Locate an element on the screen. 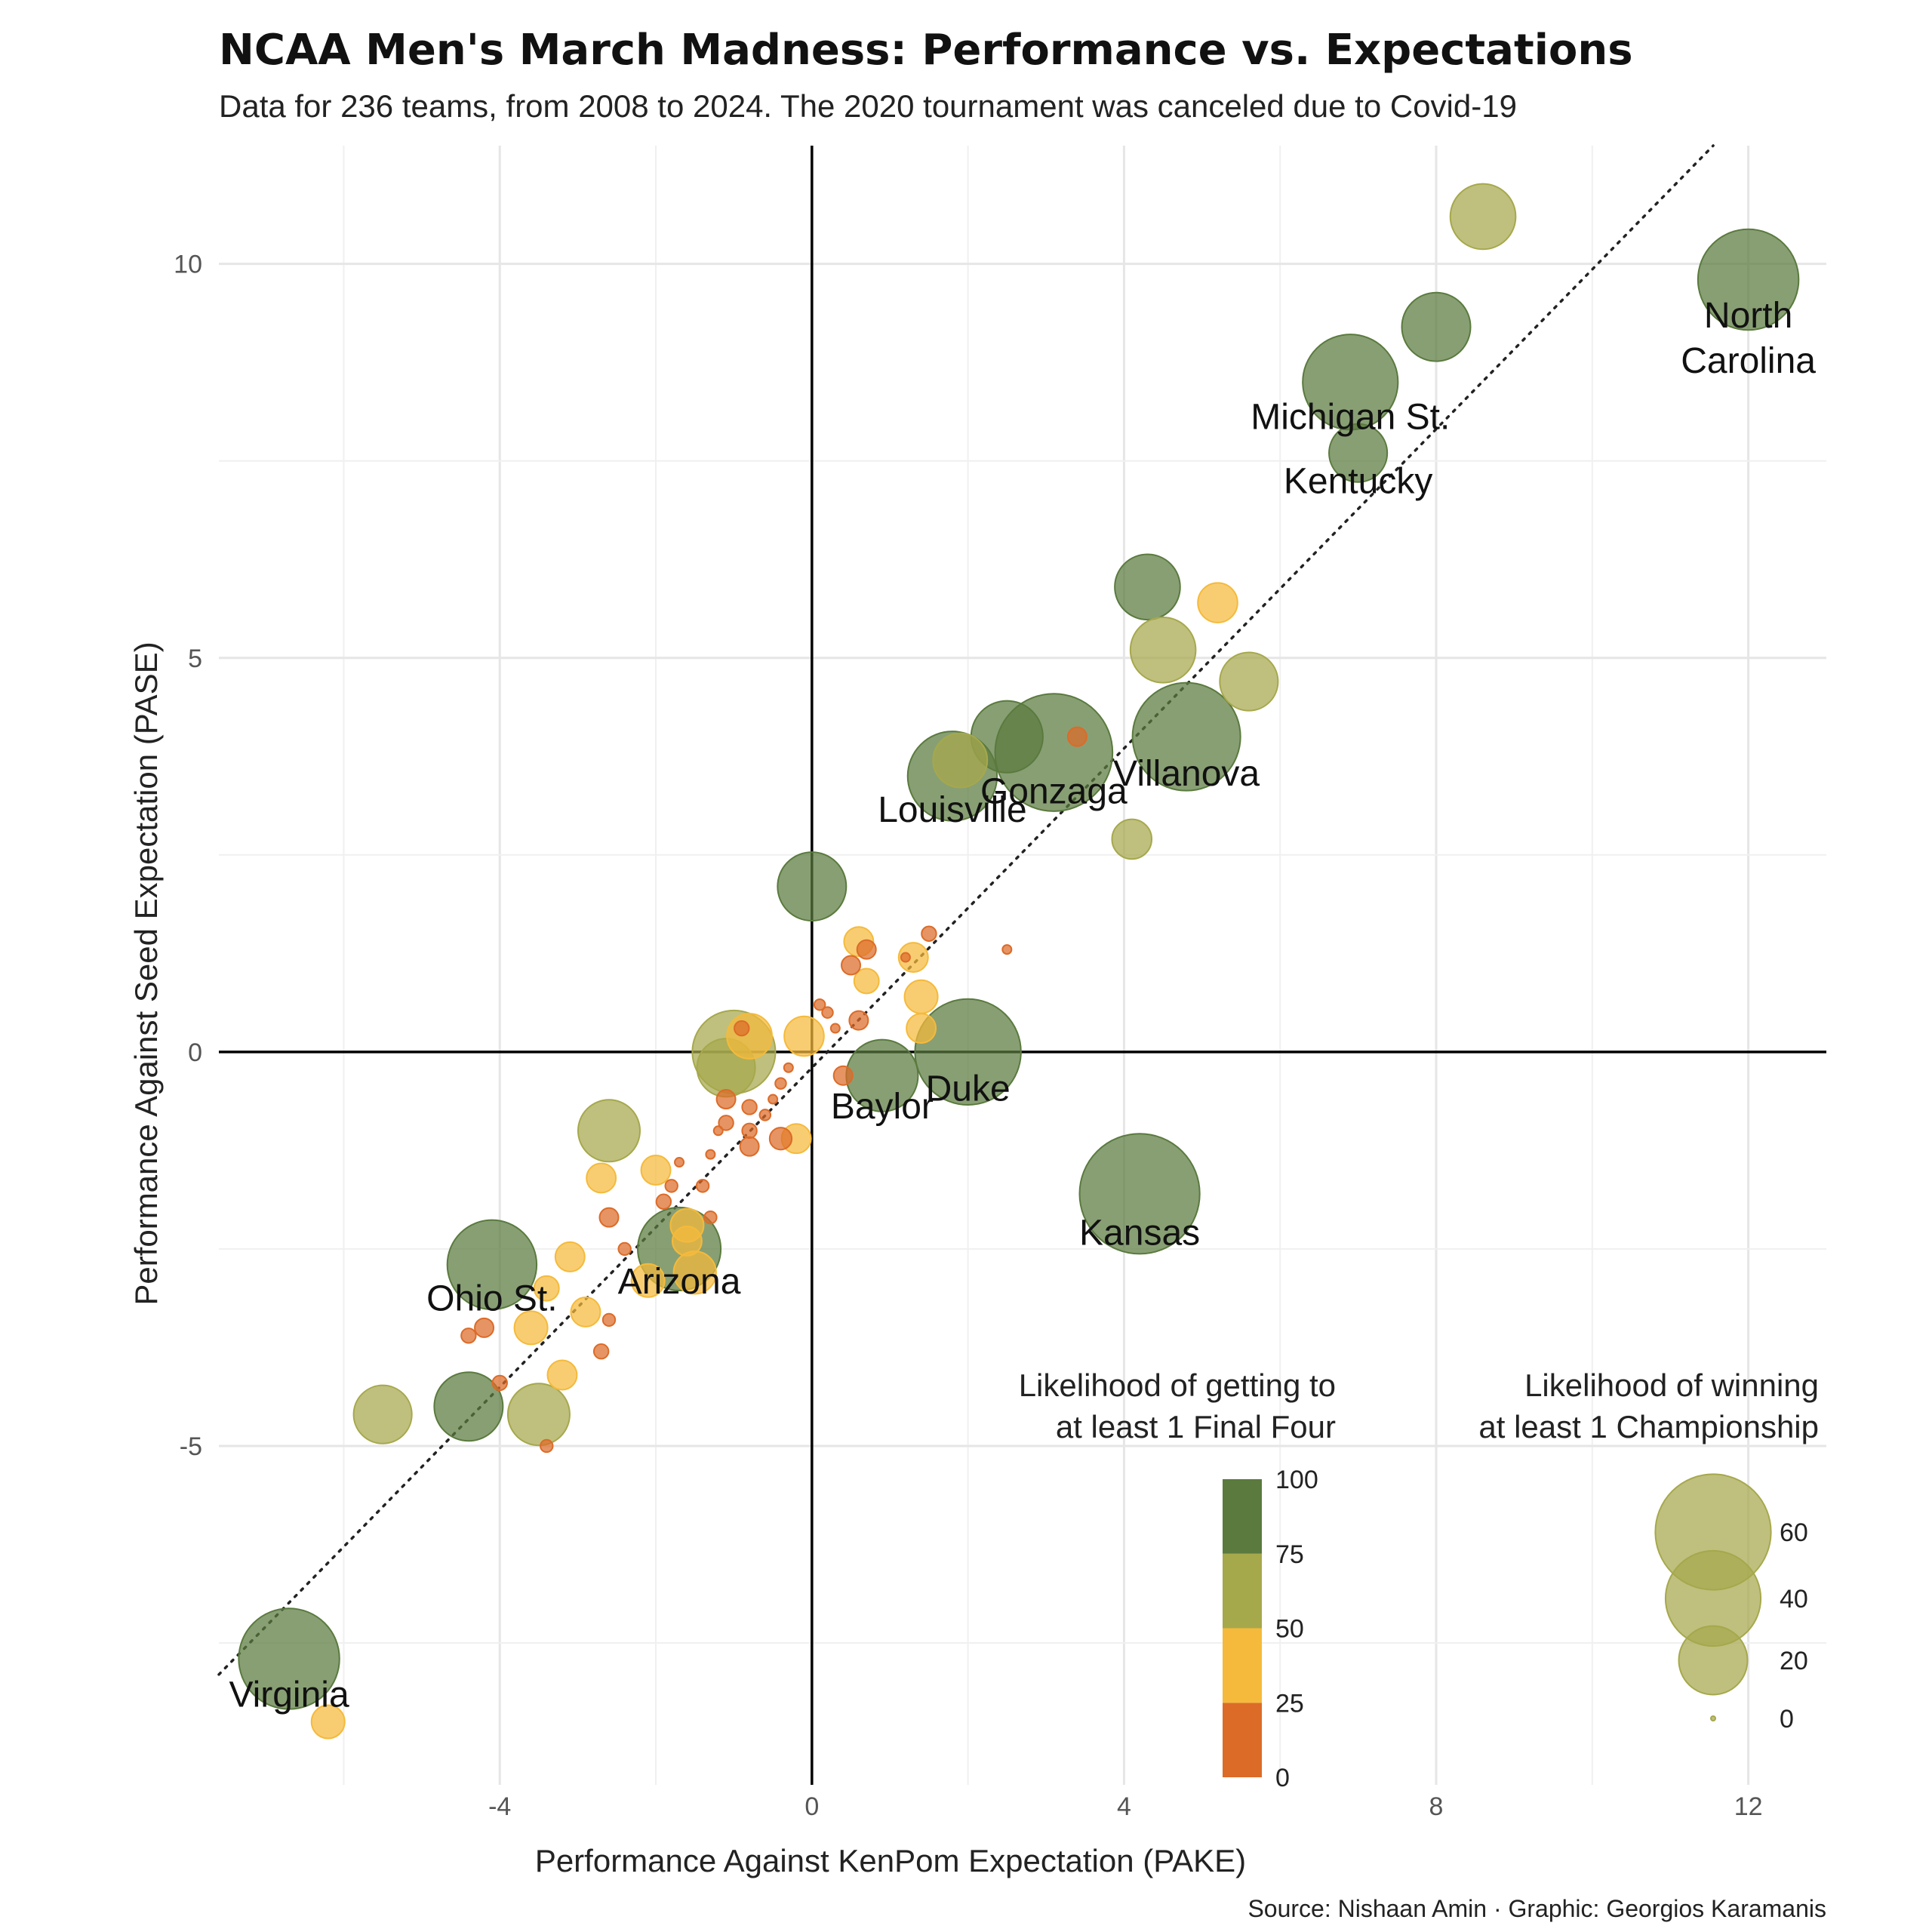  x-tick-label: 4 is located at coordinates (1124, 1806).